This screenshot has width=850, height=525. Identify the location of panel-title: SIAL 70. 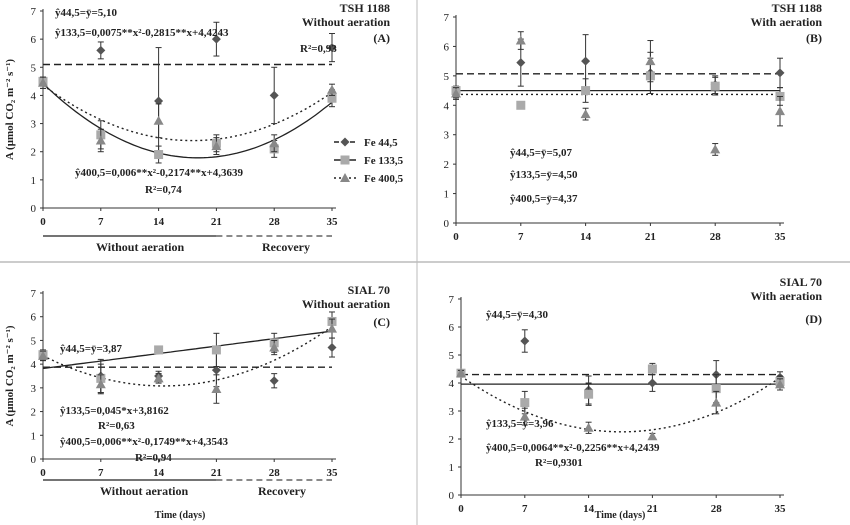
(369, 290).